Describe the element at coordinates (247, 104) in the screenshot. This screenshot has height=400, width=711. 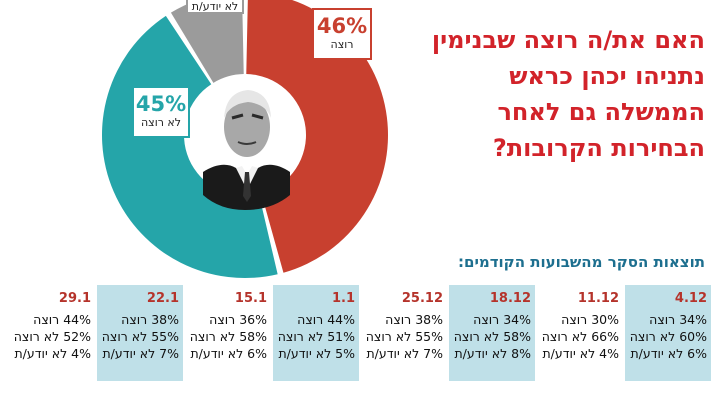
I see `portrait-hair` at that location.